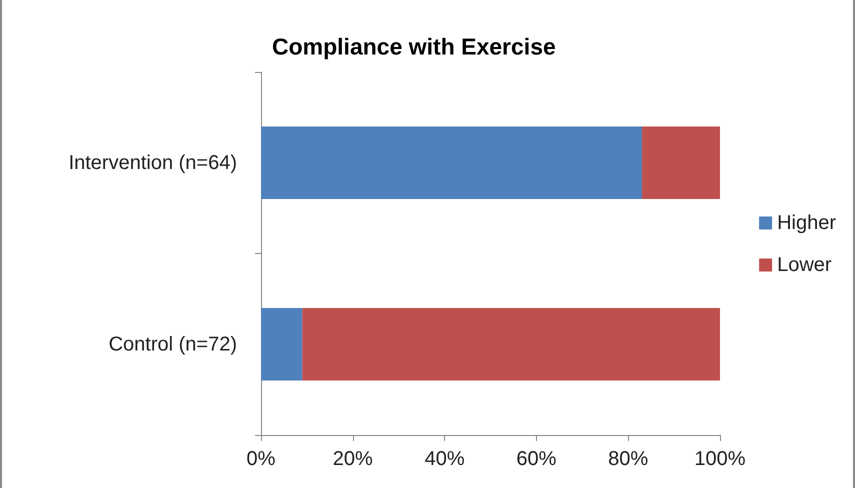 The height and width of the screenshot is (488, 855). Describe the element at coordinates (804, 265) in the screenshot. I see `legend-label: Lower` at that location.